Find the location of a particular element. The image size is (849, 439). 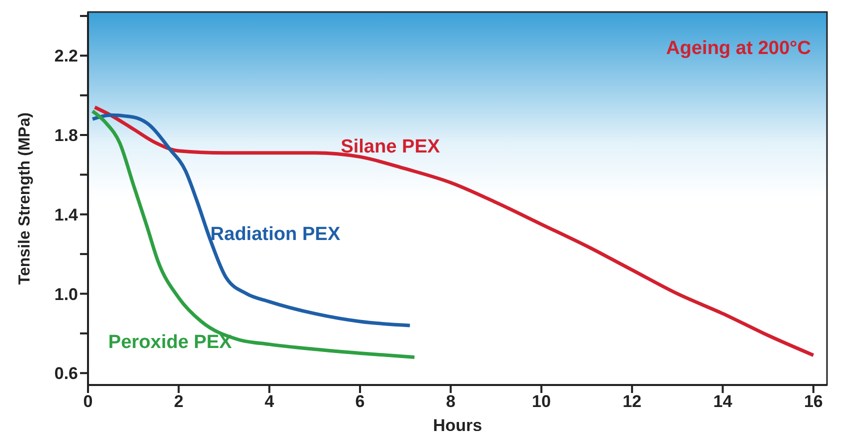

y-tick-label: 1.8 is located at coordinates (66, 136).